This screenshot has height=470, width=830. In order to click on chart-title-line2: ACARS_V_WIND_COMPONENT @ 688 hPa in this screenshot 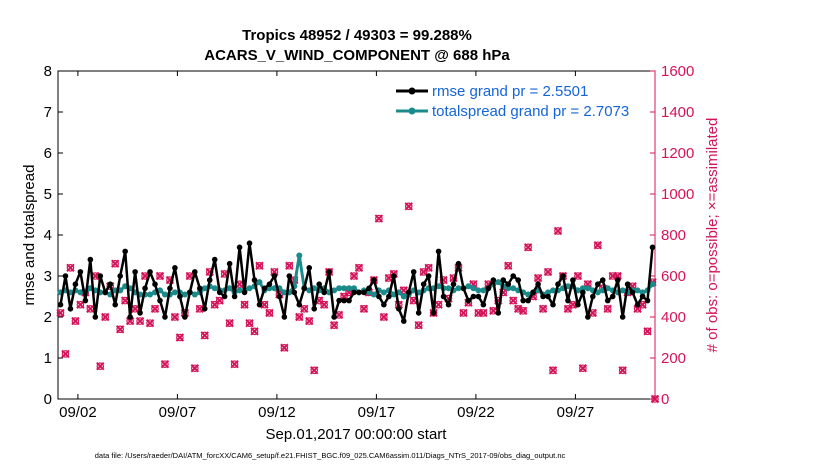, I will do `click(357, 55)`.